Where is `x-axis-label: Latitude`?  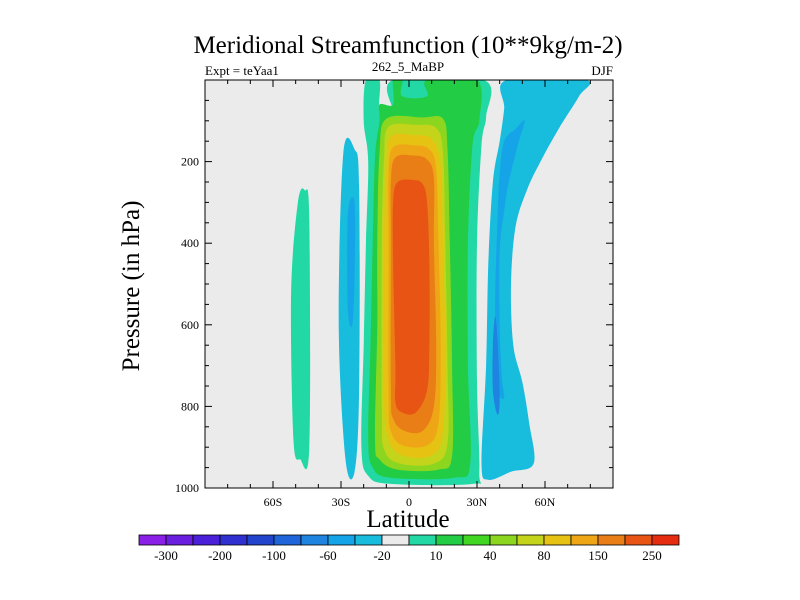 x-axis-label: Latitude is located at coordinates (407, 519).